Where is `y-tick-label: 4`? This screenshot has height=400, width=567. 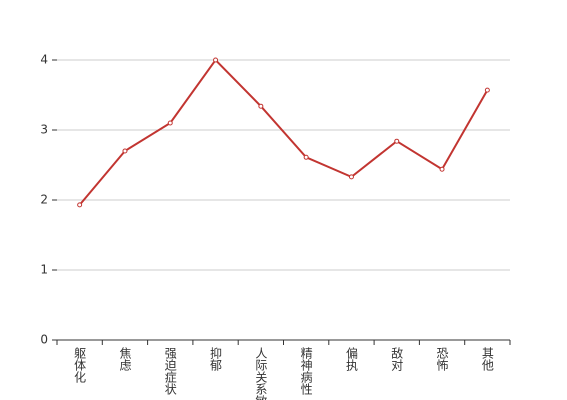
y-tick-label: 4 is located at coordinates (44, 60).